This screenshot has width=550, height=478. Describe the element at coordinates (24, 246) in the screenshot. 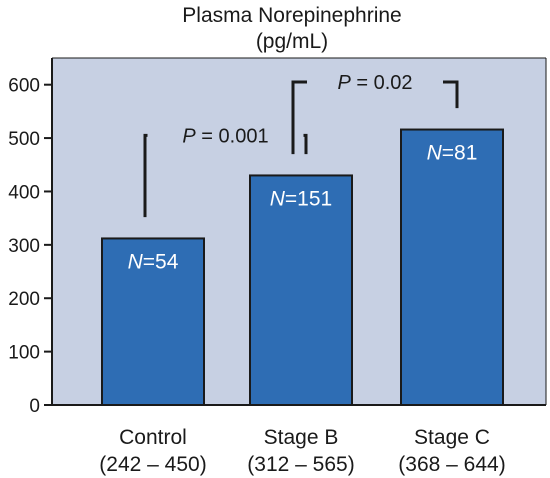

I see `y-tick-label: 300` at that location.